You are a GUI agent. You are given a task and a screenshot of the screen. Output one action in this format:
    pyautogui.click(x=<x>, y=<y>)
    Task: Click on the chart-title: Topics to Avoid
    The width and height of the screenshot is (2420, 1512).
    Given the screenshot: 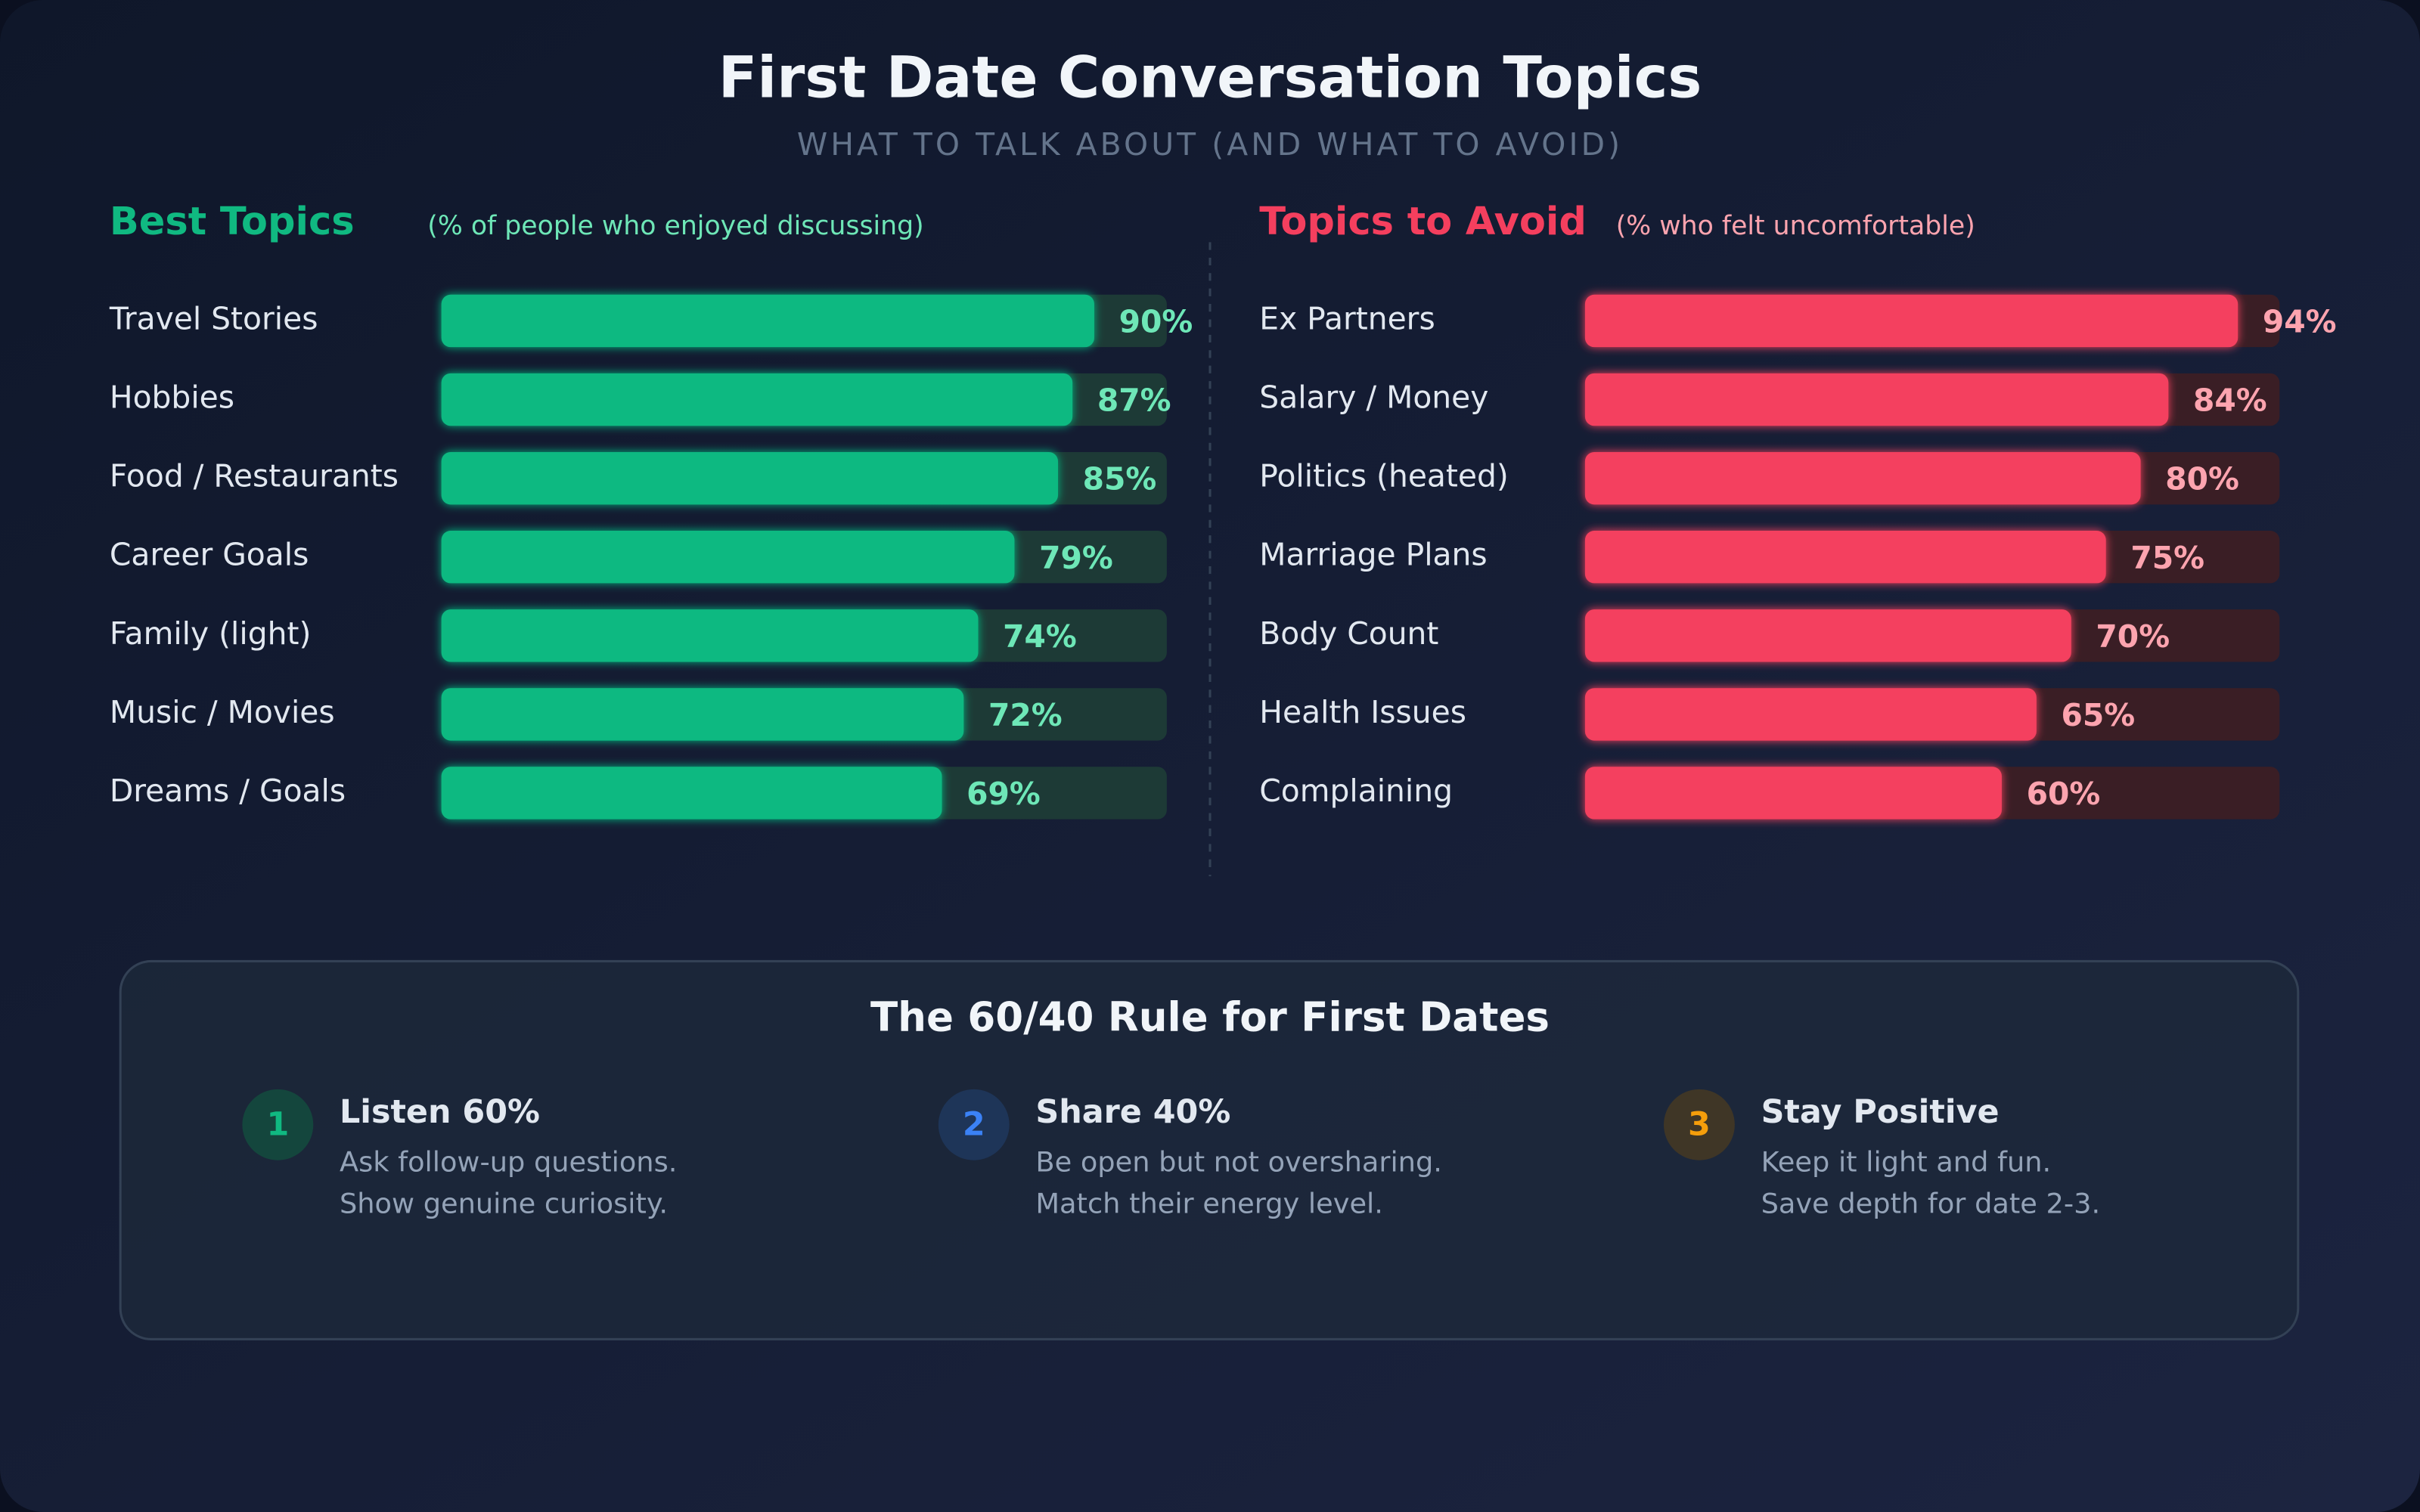 What is the action you would take?
    pyautogui.click(x=1423, y=222)
    